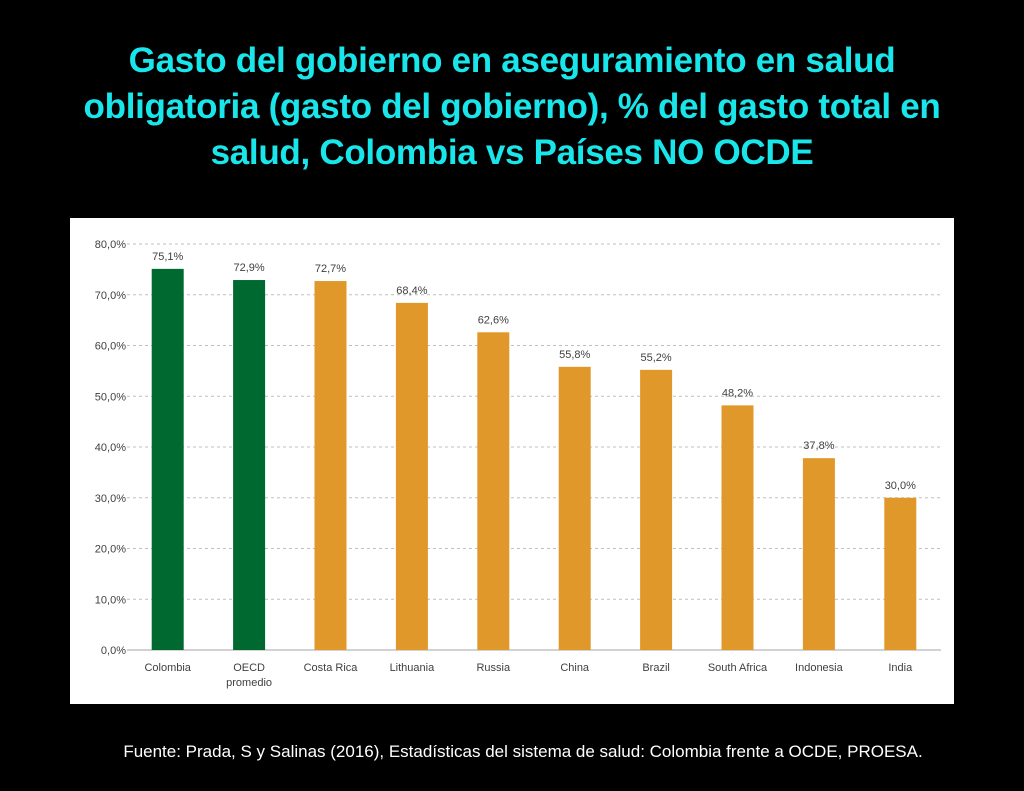 The image size is (1024, 791). I want to click on category-label: India, so click(900, 668).